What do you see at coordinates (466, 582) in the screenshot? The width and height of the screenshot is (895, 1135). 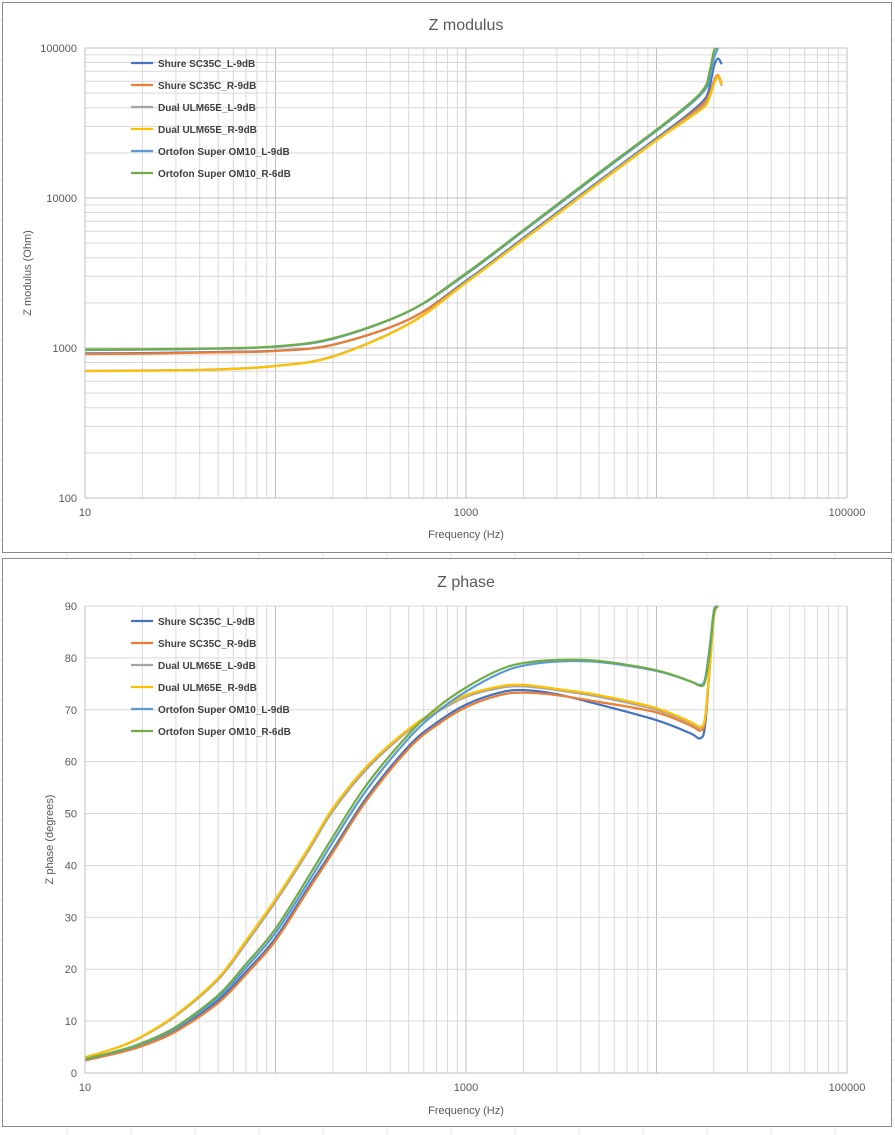 I see `chart-title: Z phase` at bounding box center [466, 582].